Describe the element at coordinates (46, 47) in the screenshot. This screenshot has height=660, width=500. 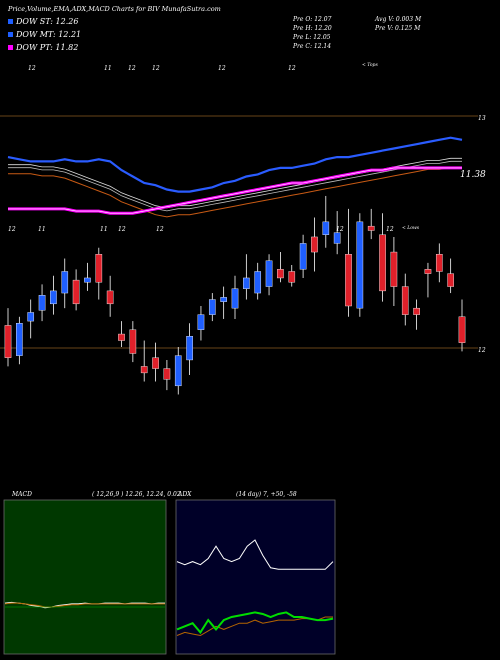
I see `dow-pt-label: DOW PT: 11.82` at that location.